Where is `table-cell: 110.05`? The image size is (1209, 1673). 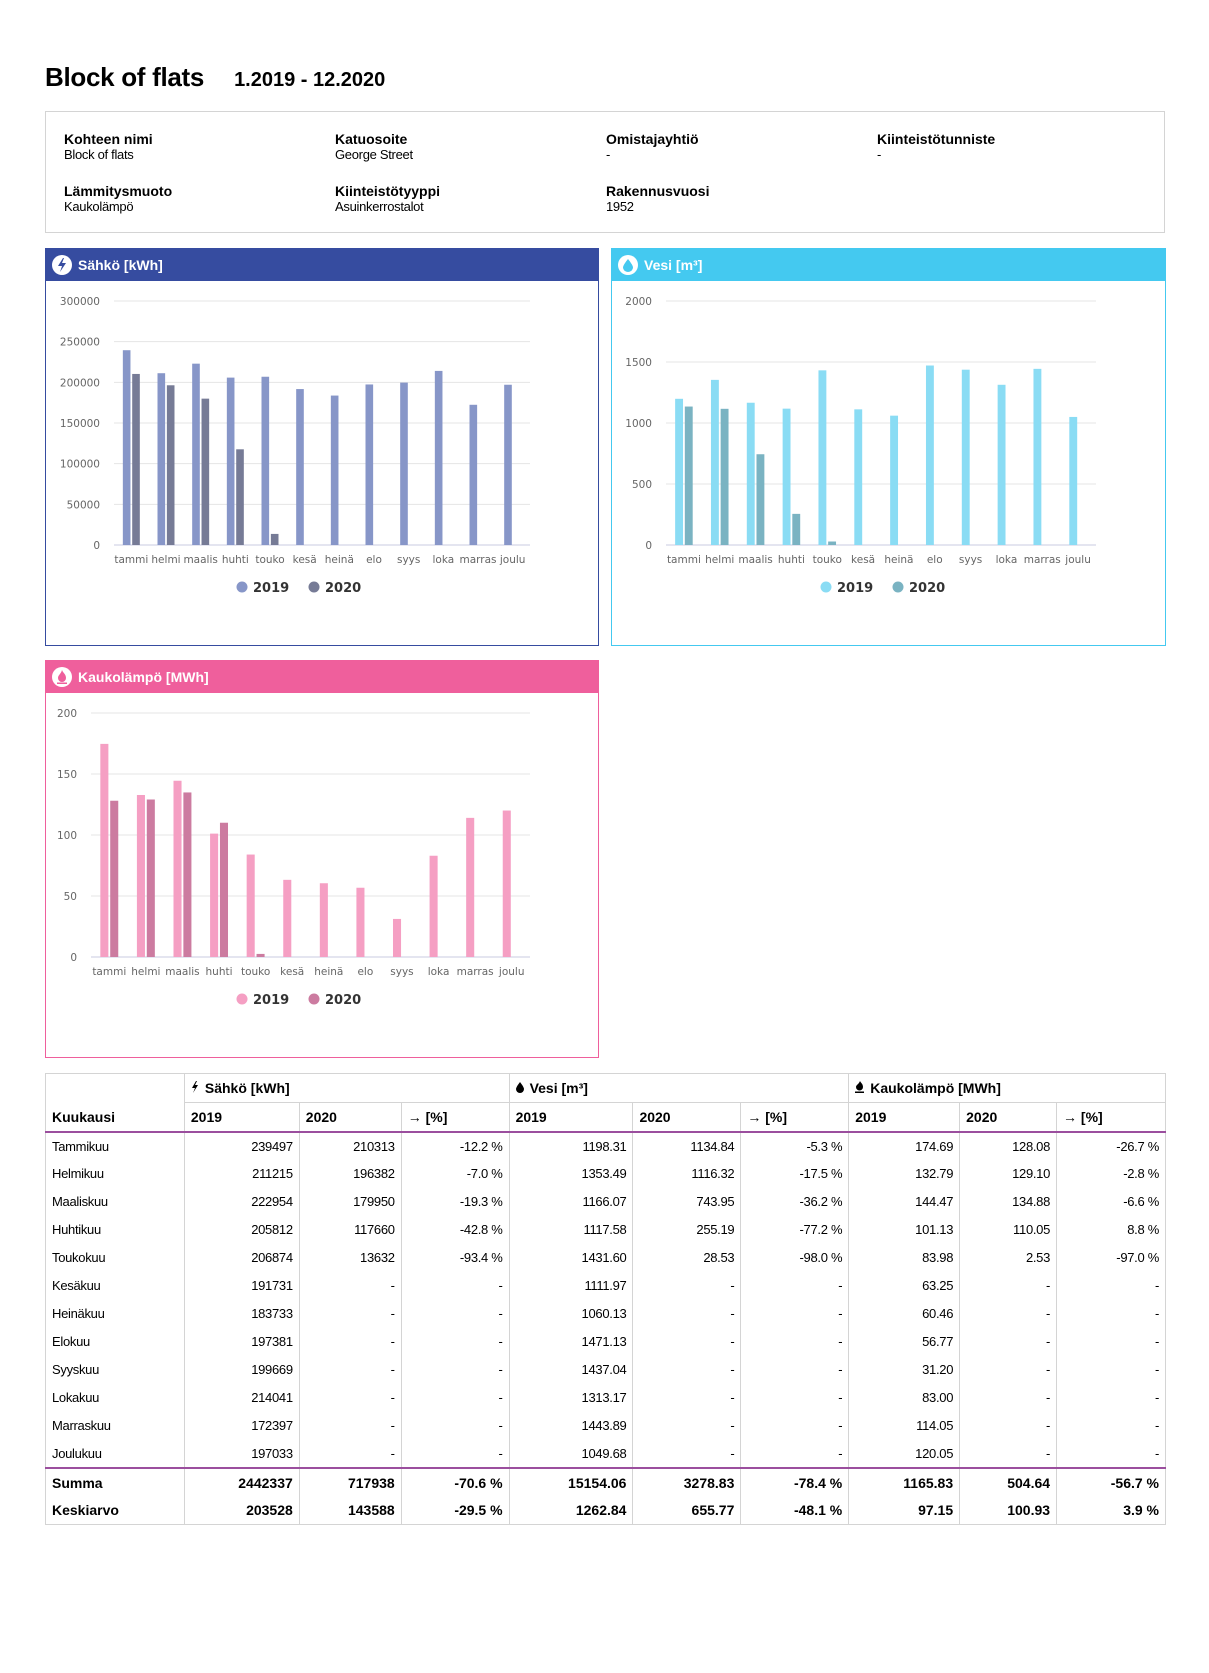 table-cell: 110.05 is located at coordinates (1008, 1229).